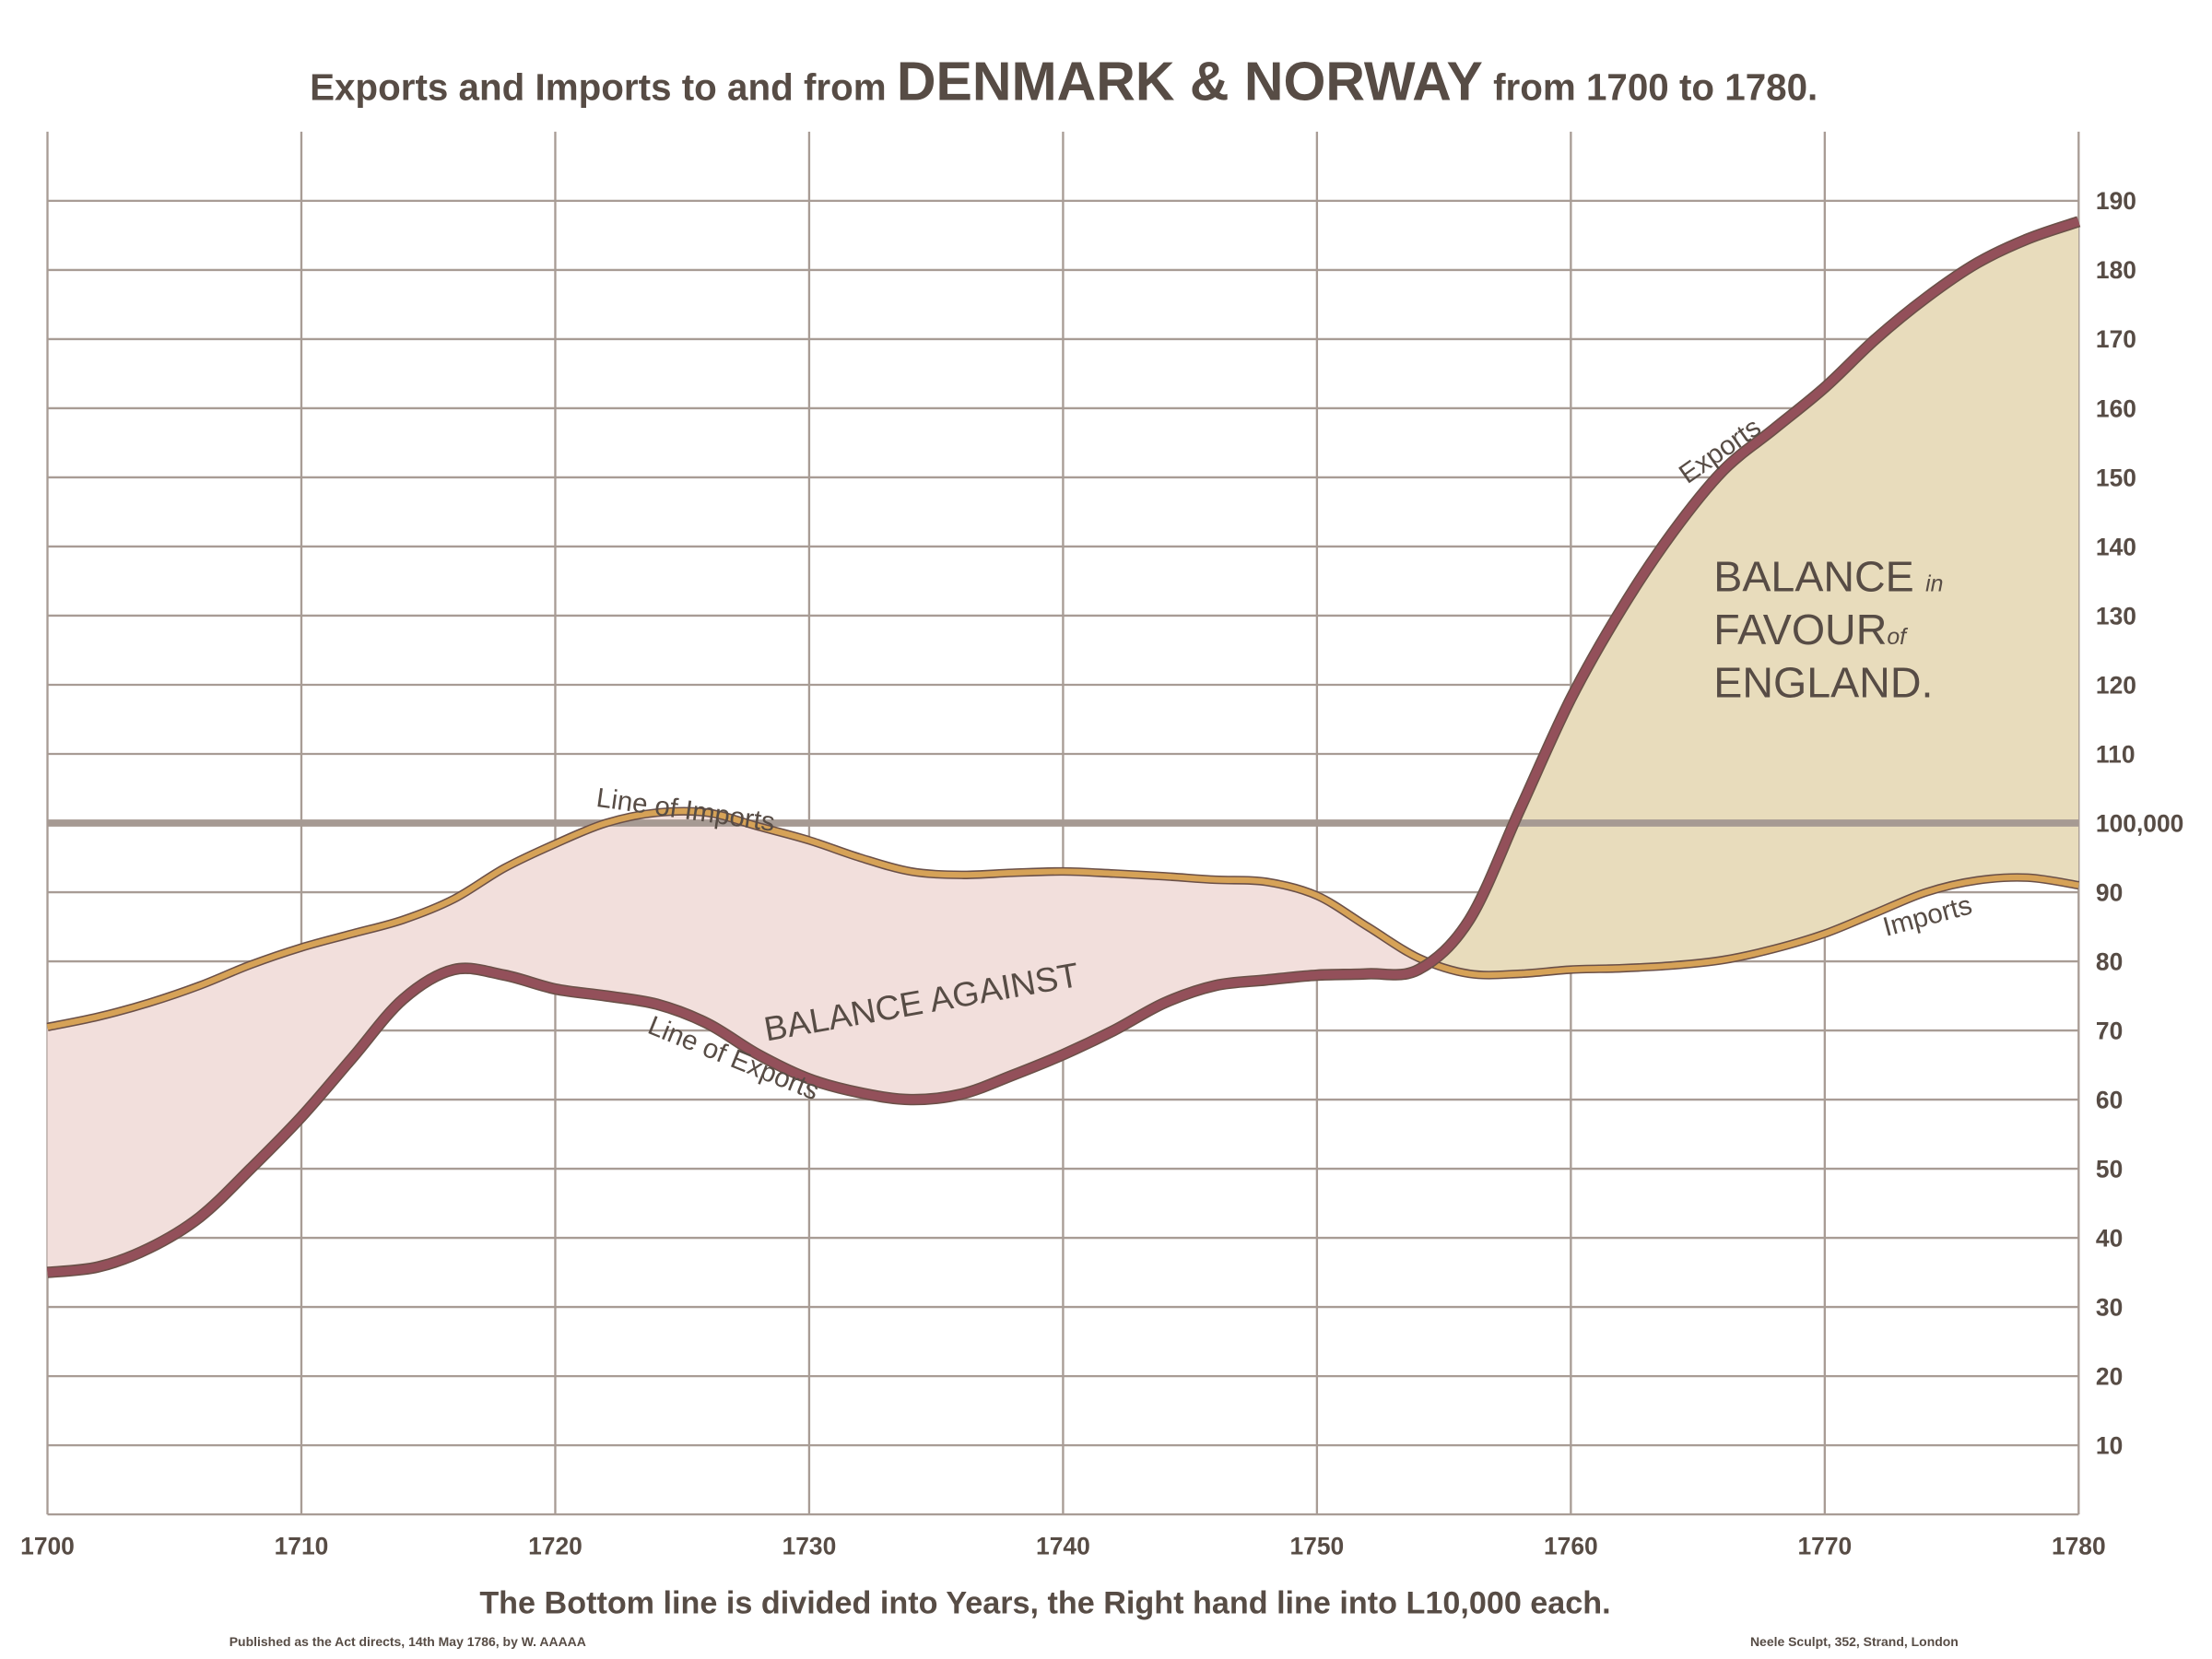 Image resolution: width=2212 pixels, height=1659 pixels. I want to click on y-tick-label: 90, so click(2109, 892).